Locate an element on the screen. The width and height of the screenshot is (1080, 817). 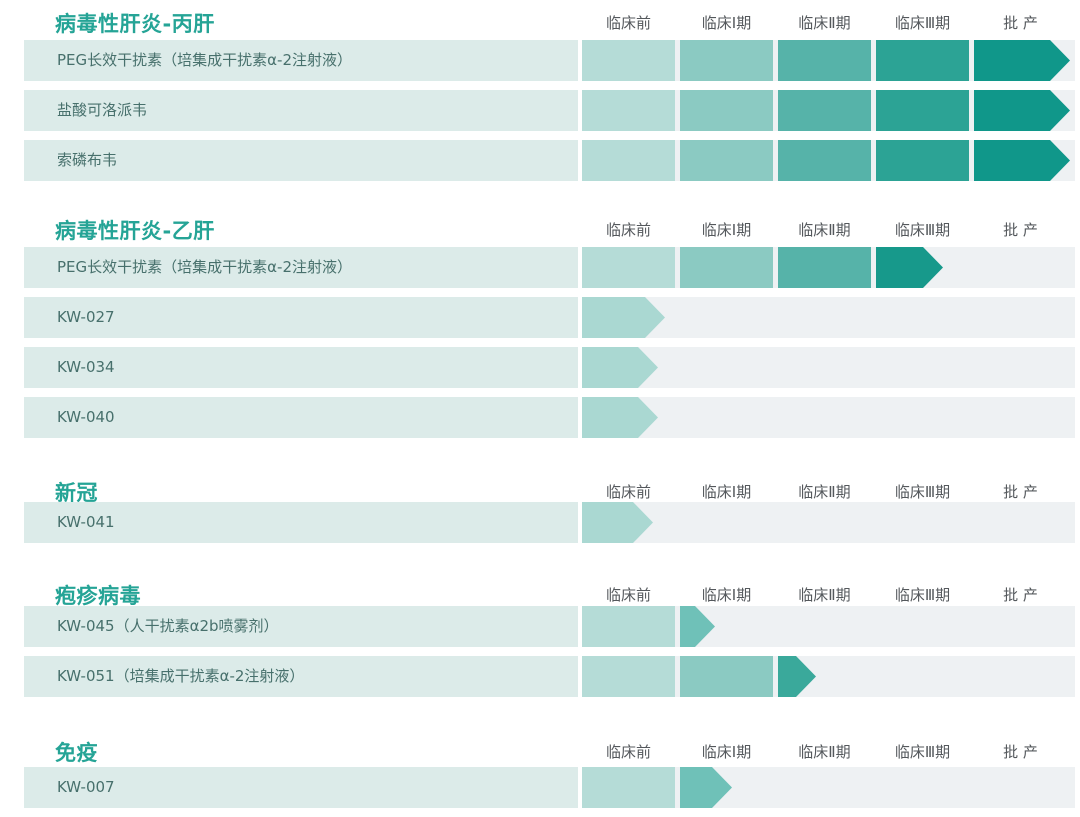
row-label: KW-045（人干扰素α2b喷雾剂） is located at coordinates (168, 626).